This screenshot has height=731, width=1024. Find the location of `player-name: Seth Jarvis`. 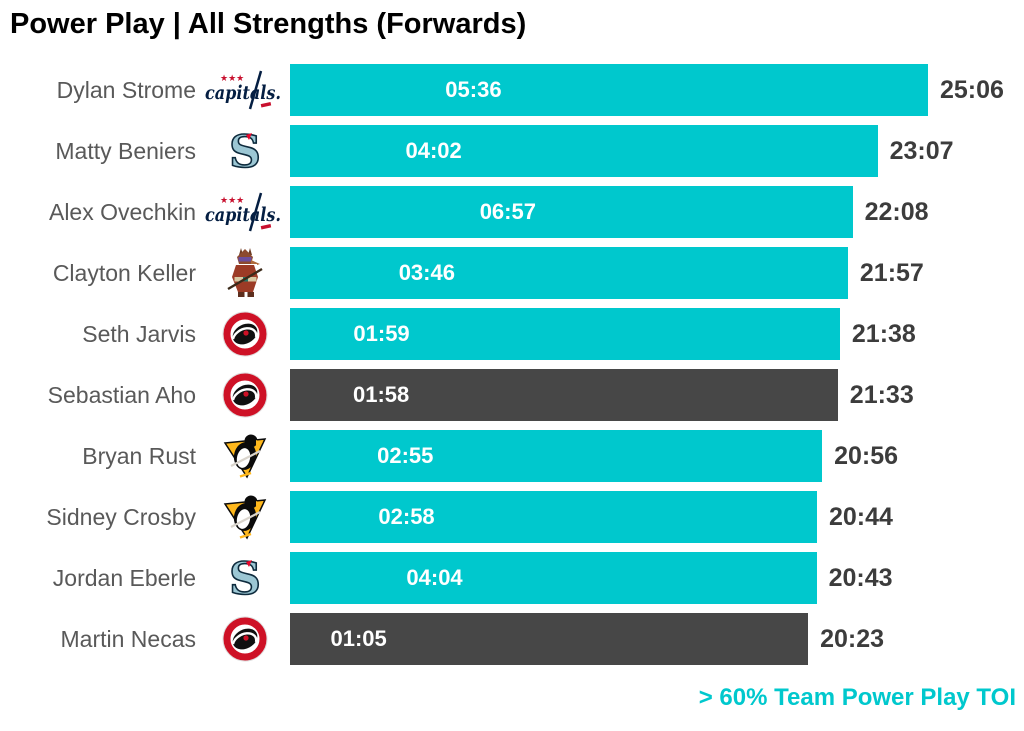

player-name: Seth Jarvis is located at coordinates (139, 334).